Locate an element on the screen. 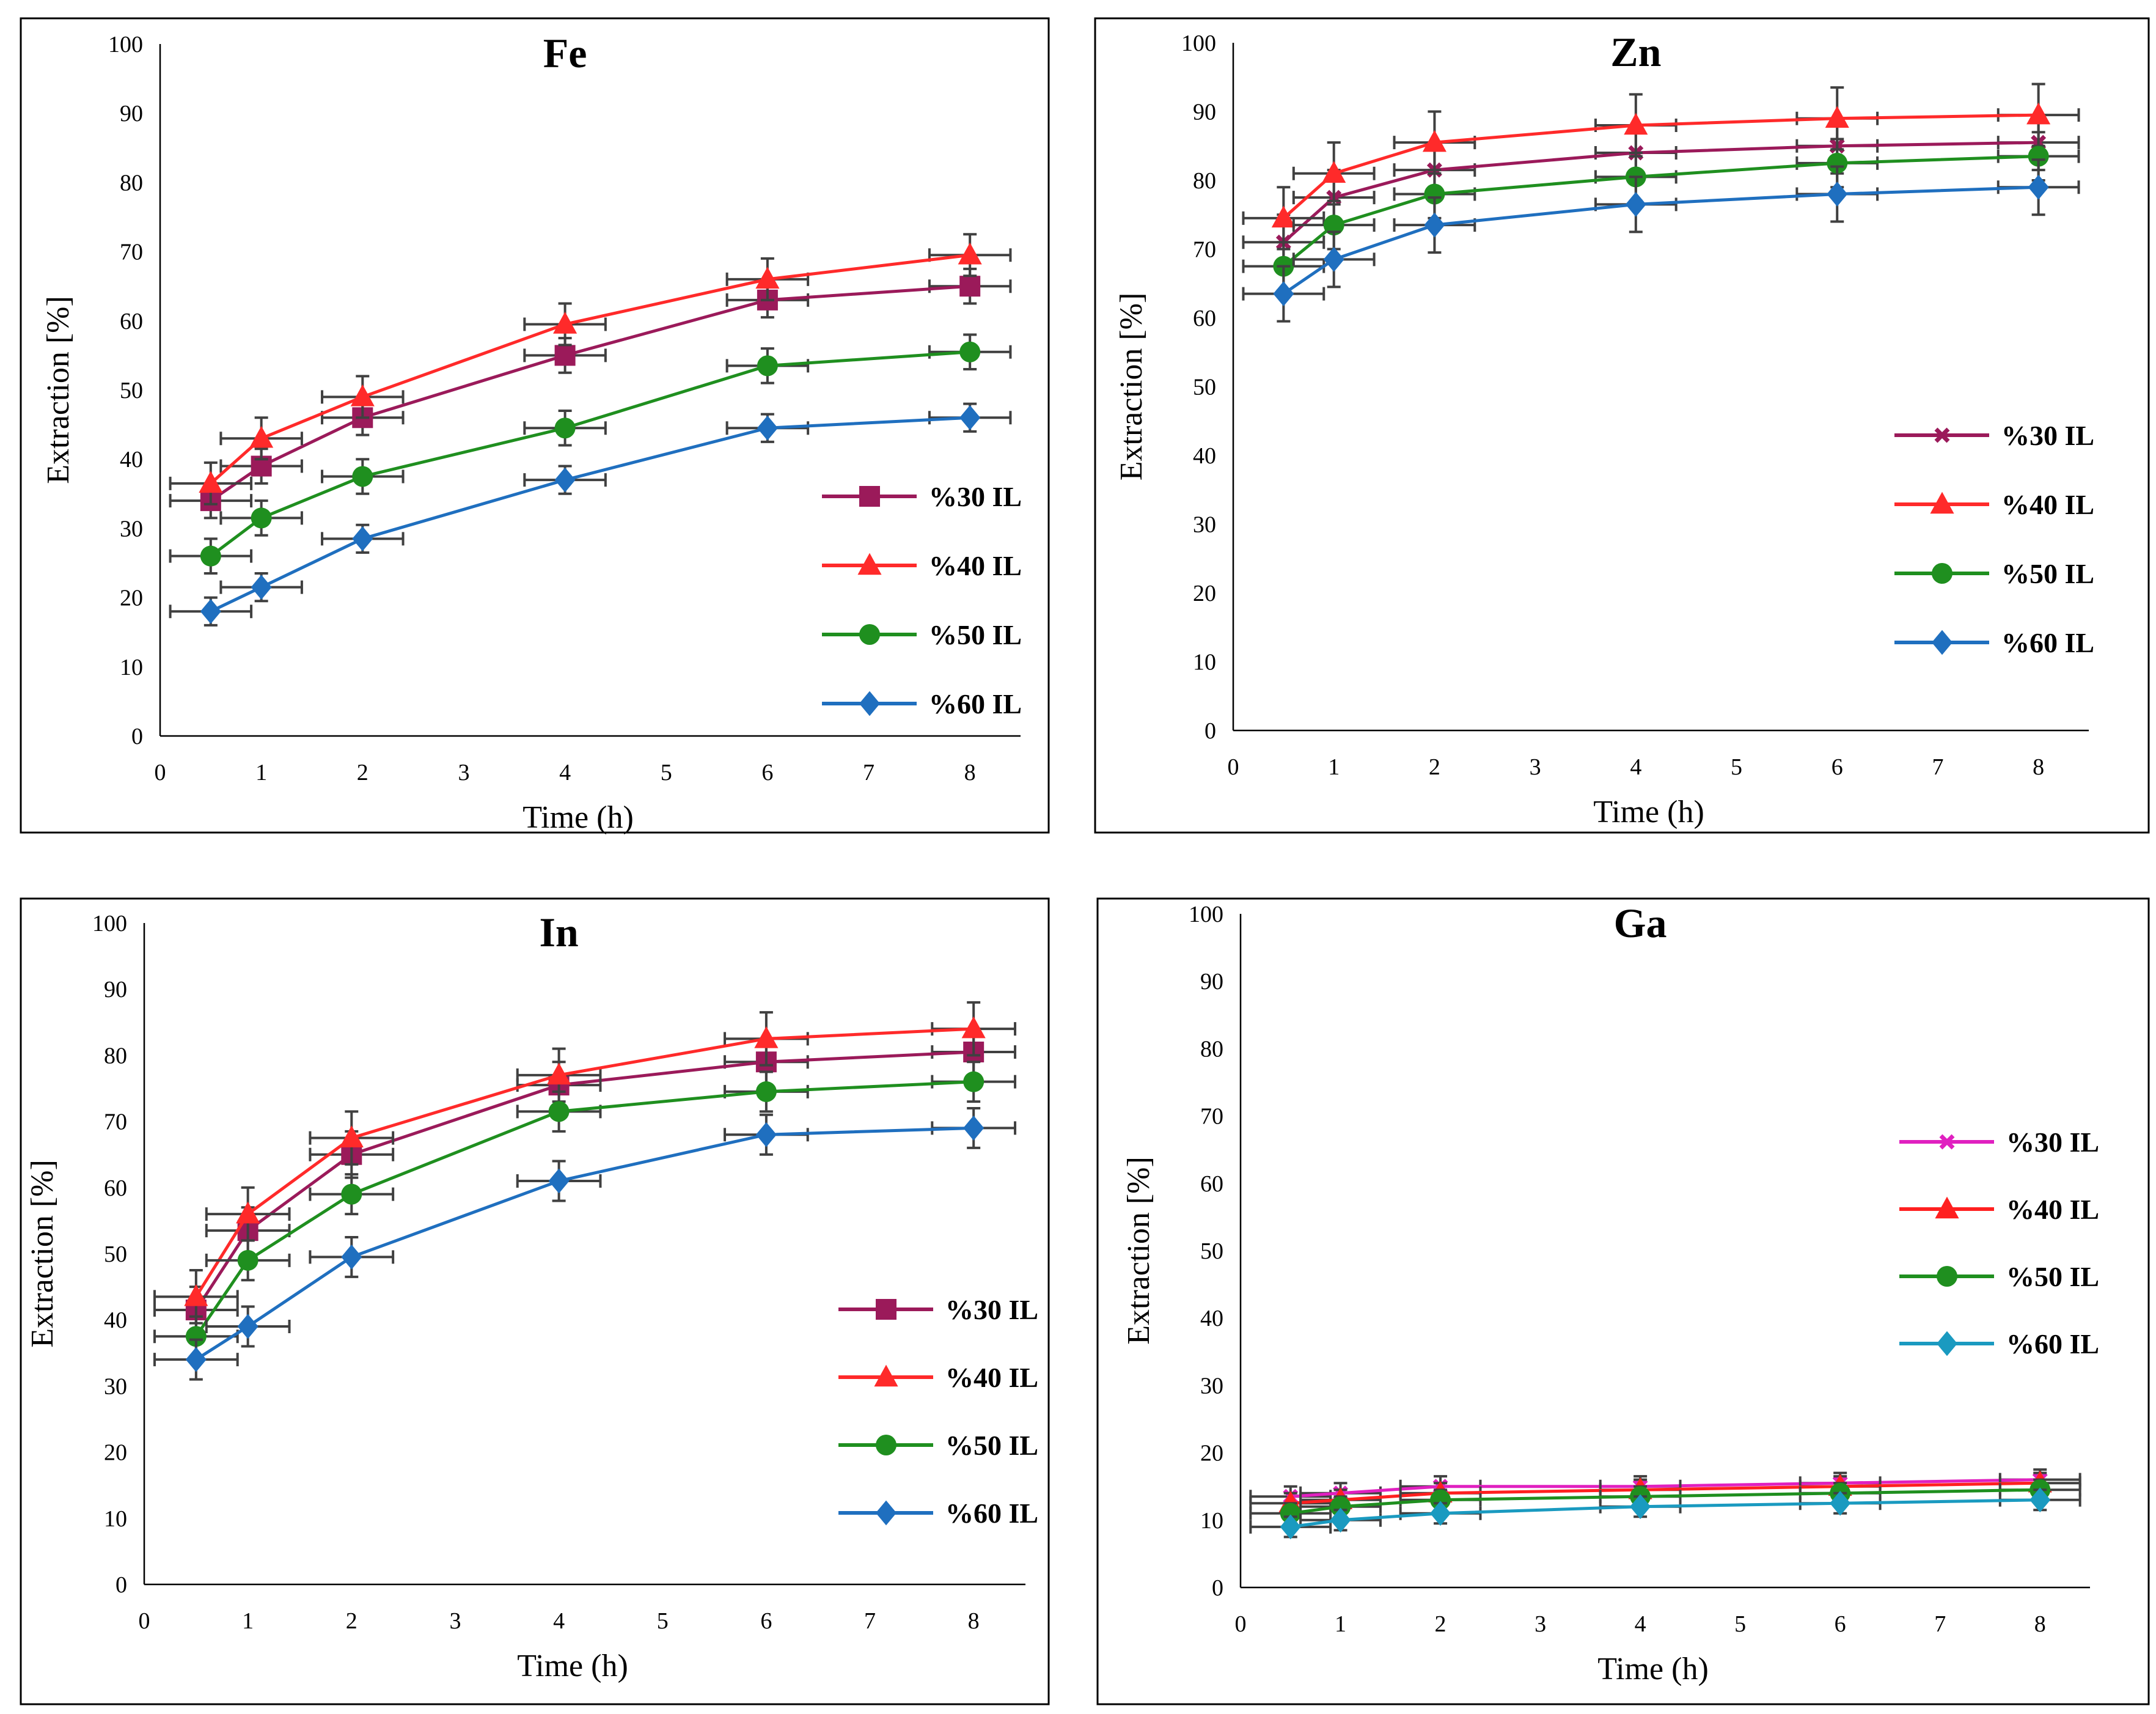 The height and width of the screenshot is (1714, 2156). x-tick-label: 2 is located at coordinates (1441, 1624).